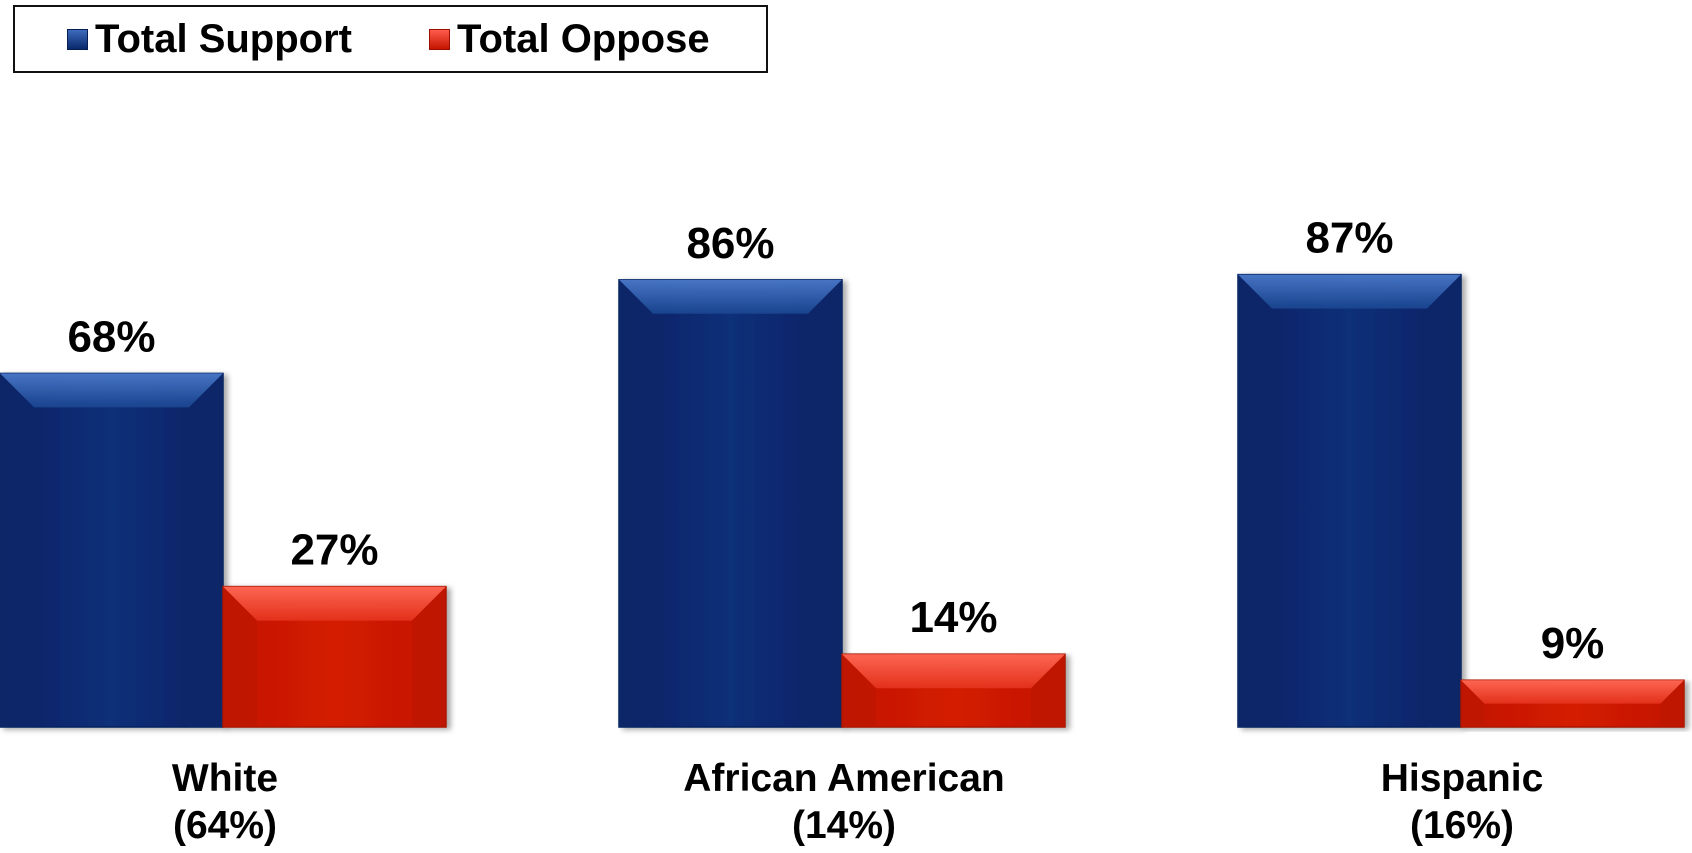  Describe the element at coordinates (1462, 802) in the screenshot. I see `category-label-hispanic: Hispanic (16%)` at that location.